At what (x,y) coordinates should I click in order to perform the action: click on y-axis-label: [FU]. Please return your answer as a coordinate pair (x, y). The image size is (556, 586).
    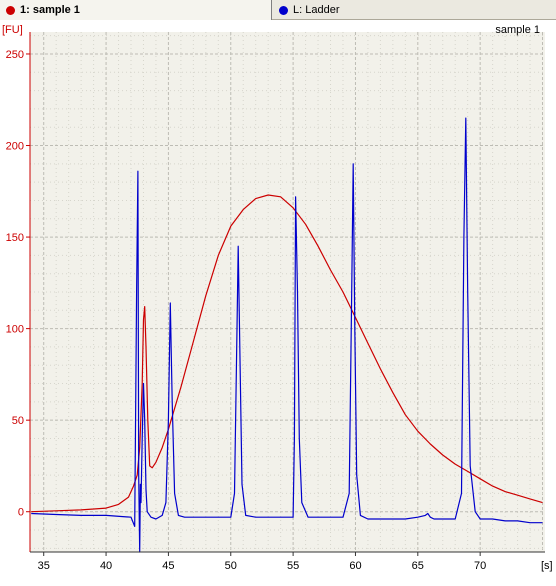
    Looking at the image, I should click on (12, 30).